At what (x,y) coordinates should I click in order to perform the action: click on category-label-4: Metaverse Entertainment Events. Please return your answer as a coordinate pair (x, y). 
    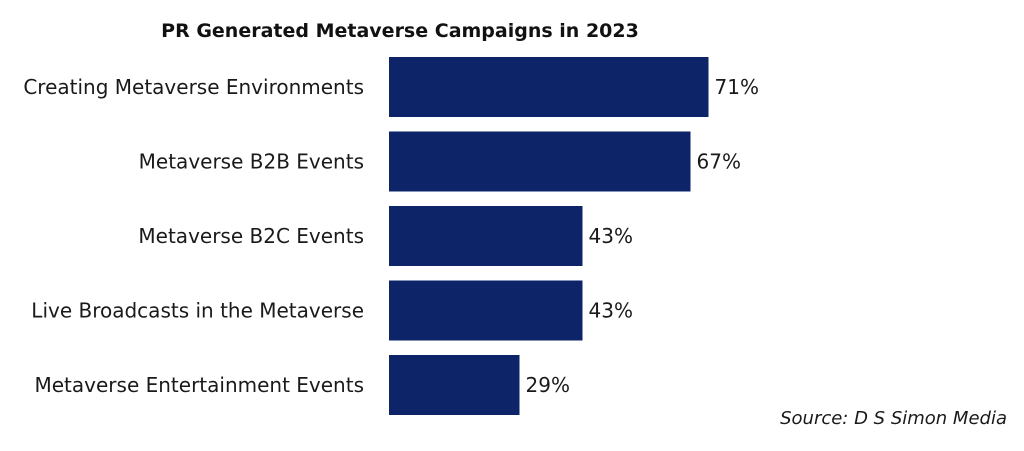
    Looking at the image, I should click on (200, 385).